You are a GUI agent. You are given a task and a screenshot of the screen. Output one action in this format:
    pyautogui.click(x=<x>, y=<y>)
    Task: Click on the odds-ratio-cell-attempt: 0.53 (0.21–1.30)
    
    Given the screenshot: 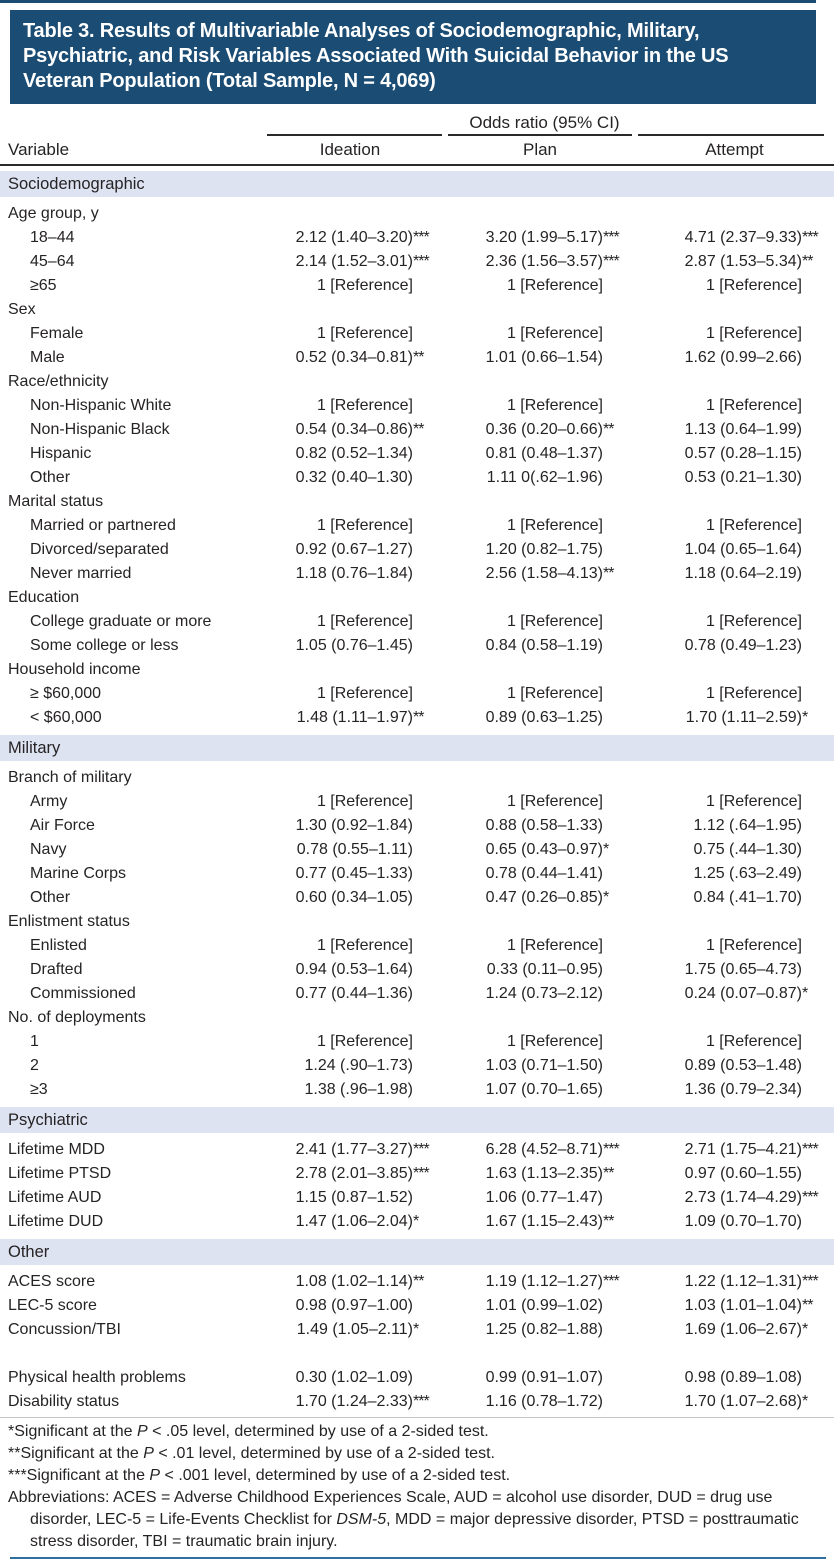 What is the action you would take?
    pyautogui.click(x=734, y=478)
    